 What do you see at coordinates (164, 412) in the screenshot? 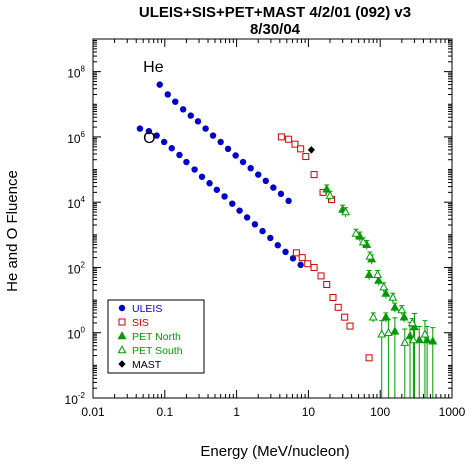
I see `x-tick-label: 0.1` at bounding box center [164, 412].